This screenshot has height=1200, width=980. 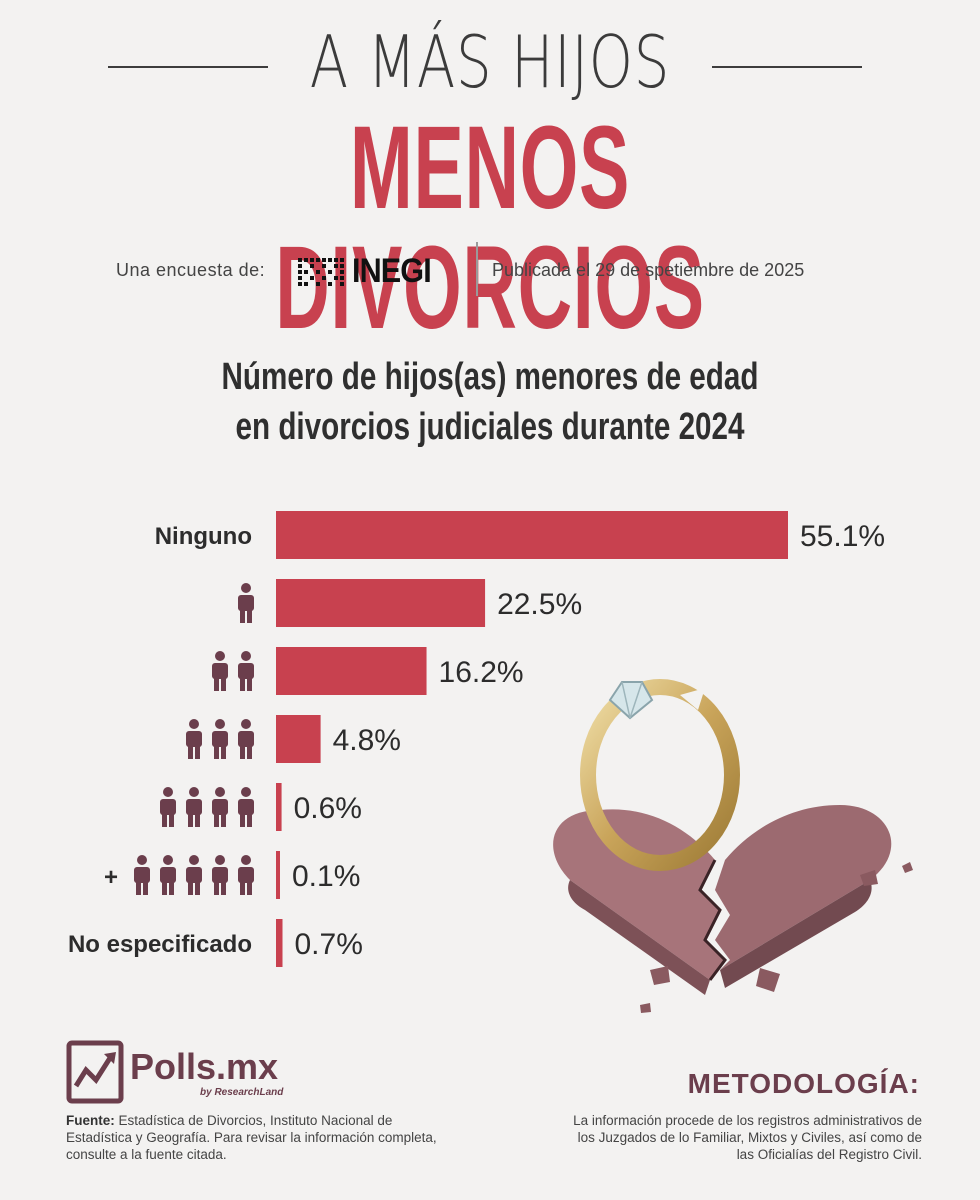 What do you see at coordinates (279, 943) in the screenshot?
I see `bar-No especificado` at bounding box center [279, 943].